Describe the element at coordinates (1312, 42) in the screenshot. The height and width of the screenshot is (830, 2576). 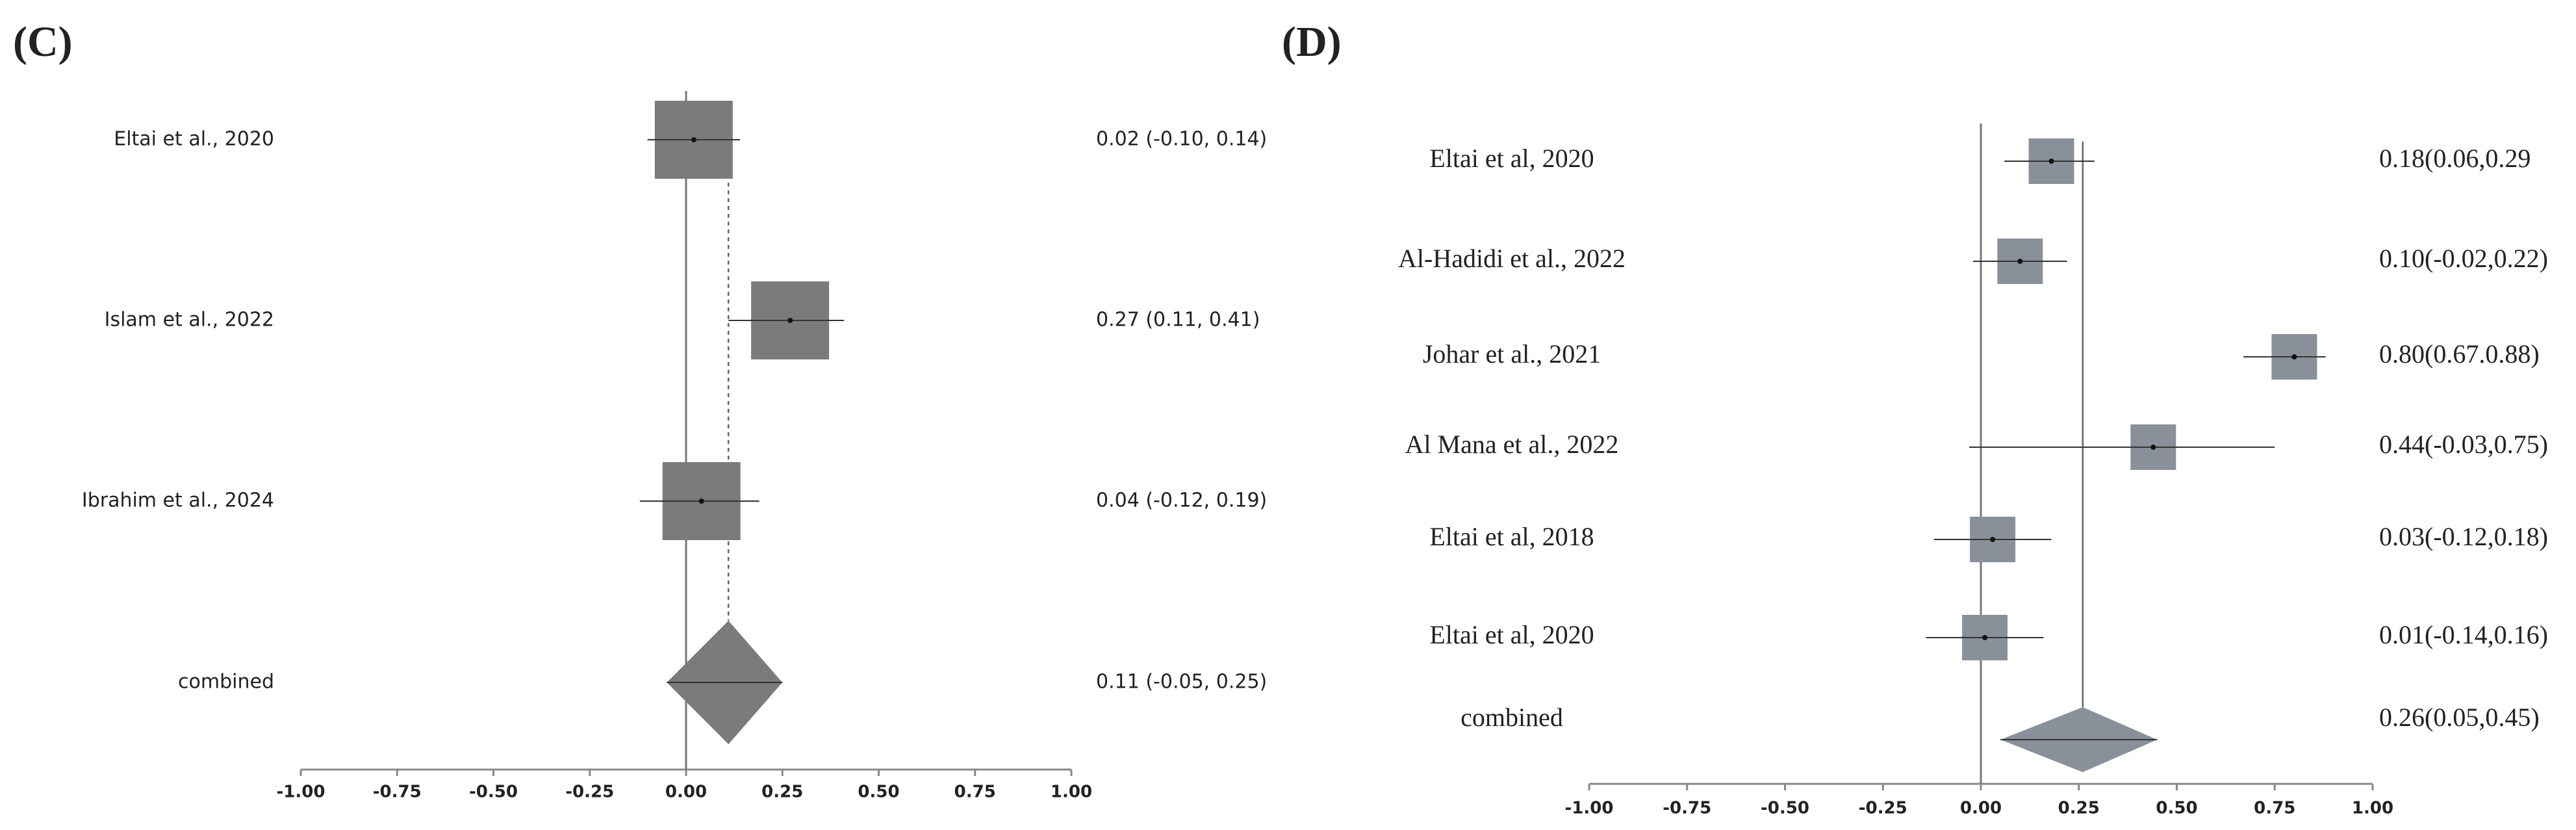
I see `panel-label: (D)` at that location.